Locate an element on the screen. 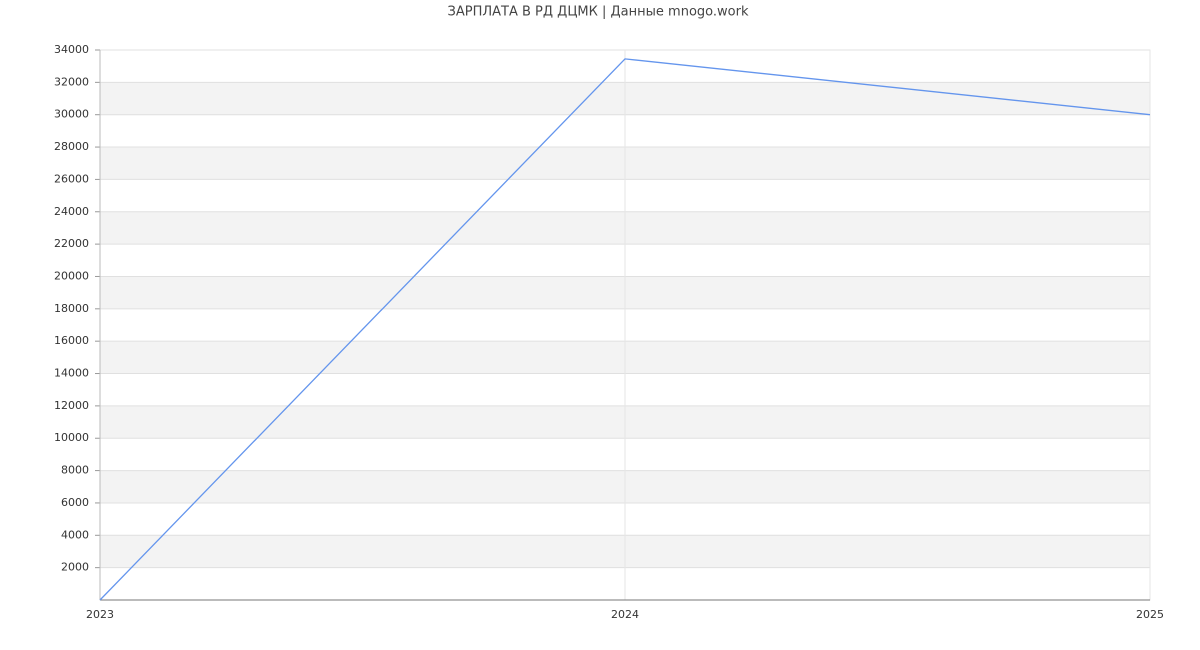 This screenshot has width=1200, height=650. y-tick-label: 8000 is located at coordinates (75, 470).